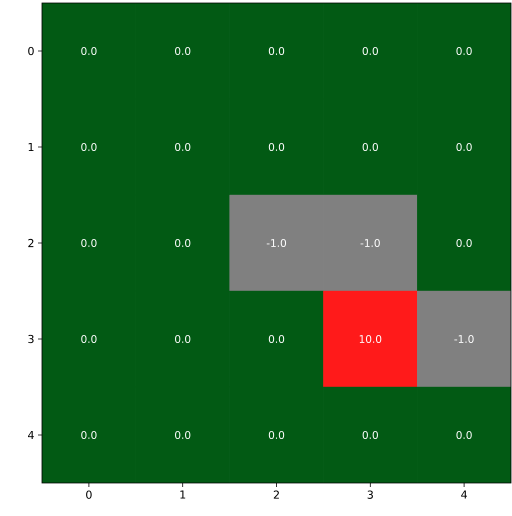 The image size is (512, 516). I want to click on x-tick-label: 4, so click(464, 494).